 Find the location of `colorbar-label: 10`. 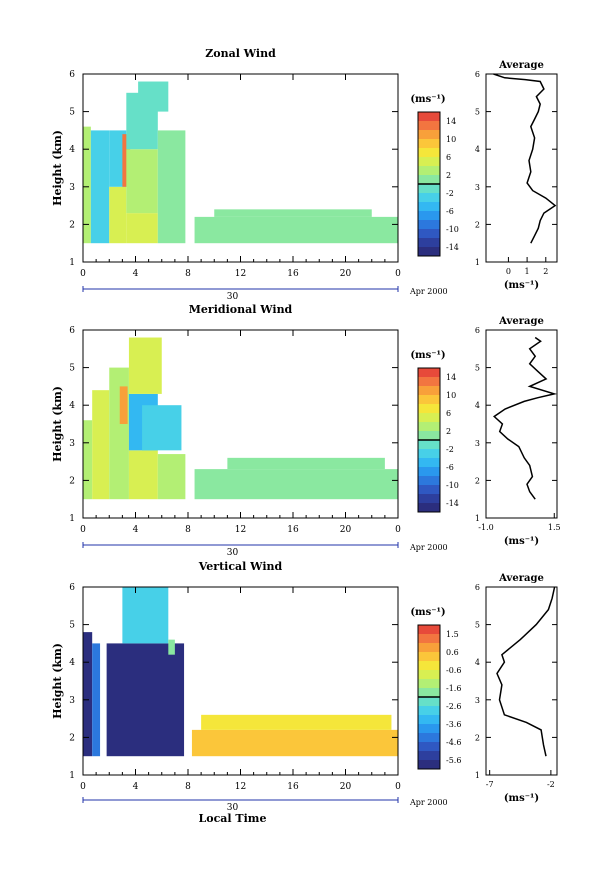

colorbar-label: 10 is located at coordinates (451, 395).